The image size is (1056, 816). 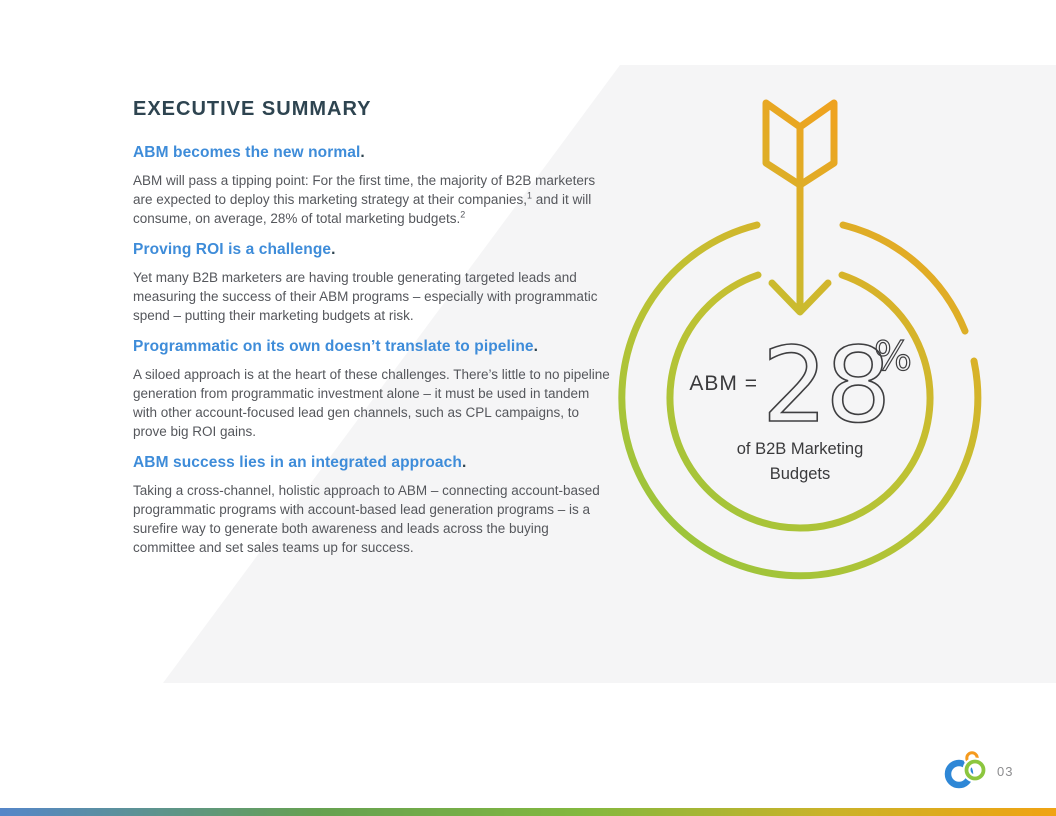 I want to click on page-number: 03, so click(x=1005, y=771).